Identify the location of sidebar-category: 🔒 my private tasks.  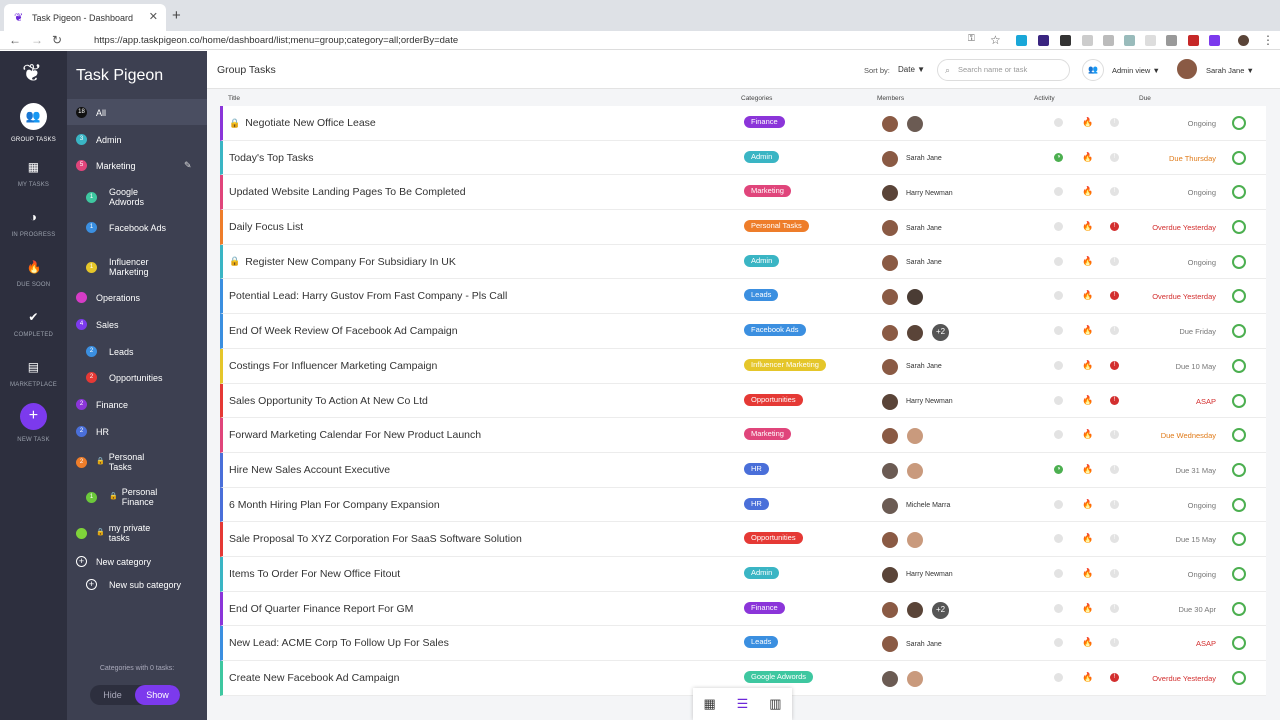
(122, 533).